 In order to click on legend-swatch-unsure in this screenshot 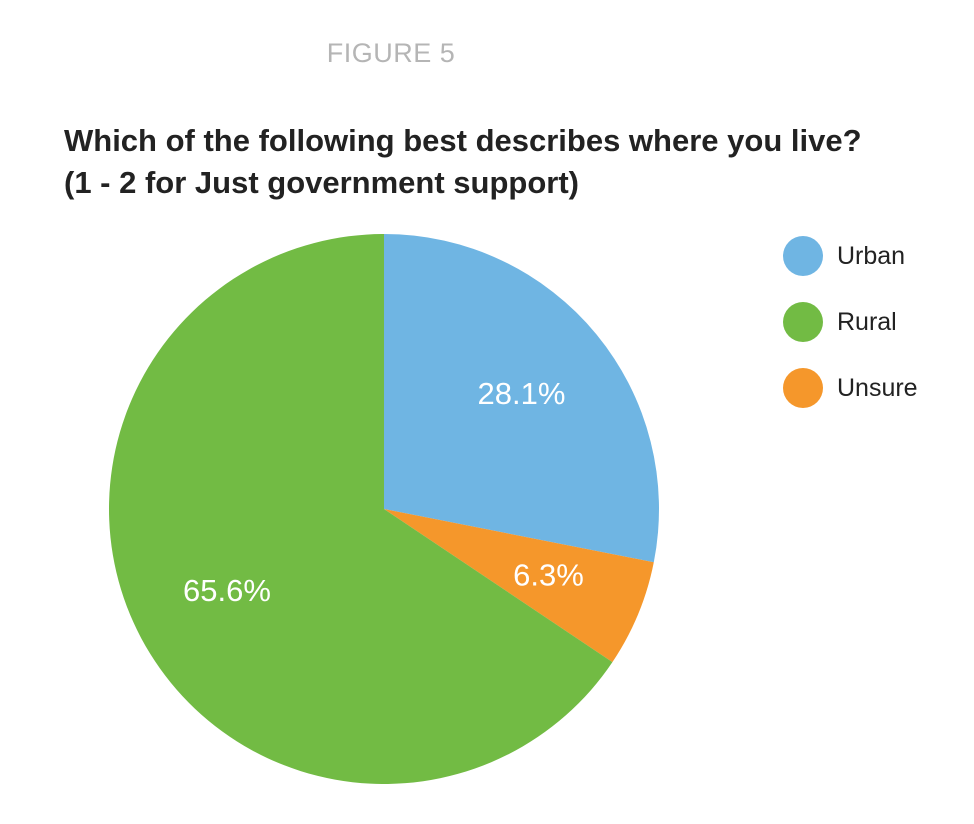, I will do `click(803, 388)`.